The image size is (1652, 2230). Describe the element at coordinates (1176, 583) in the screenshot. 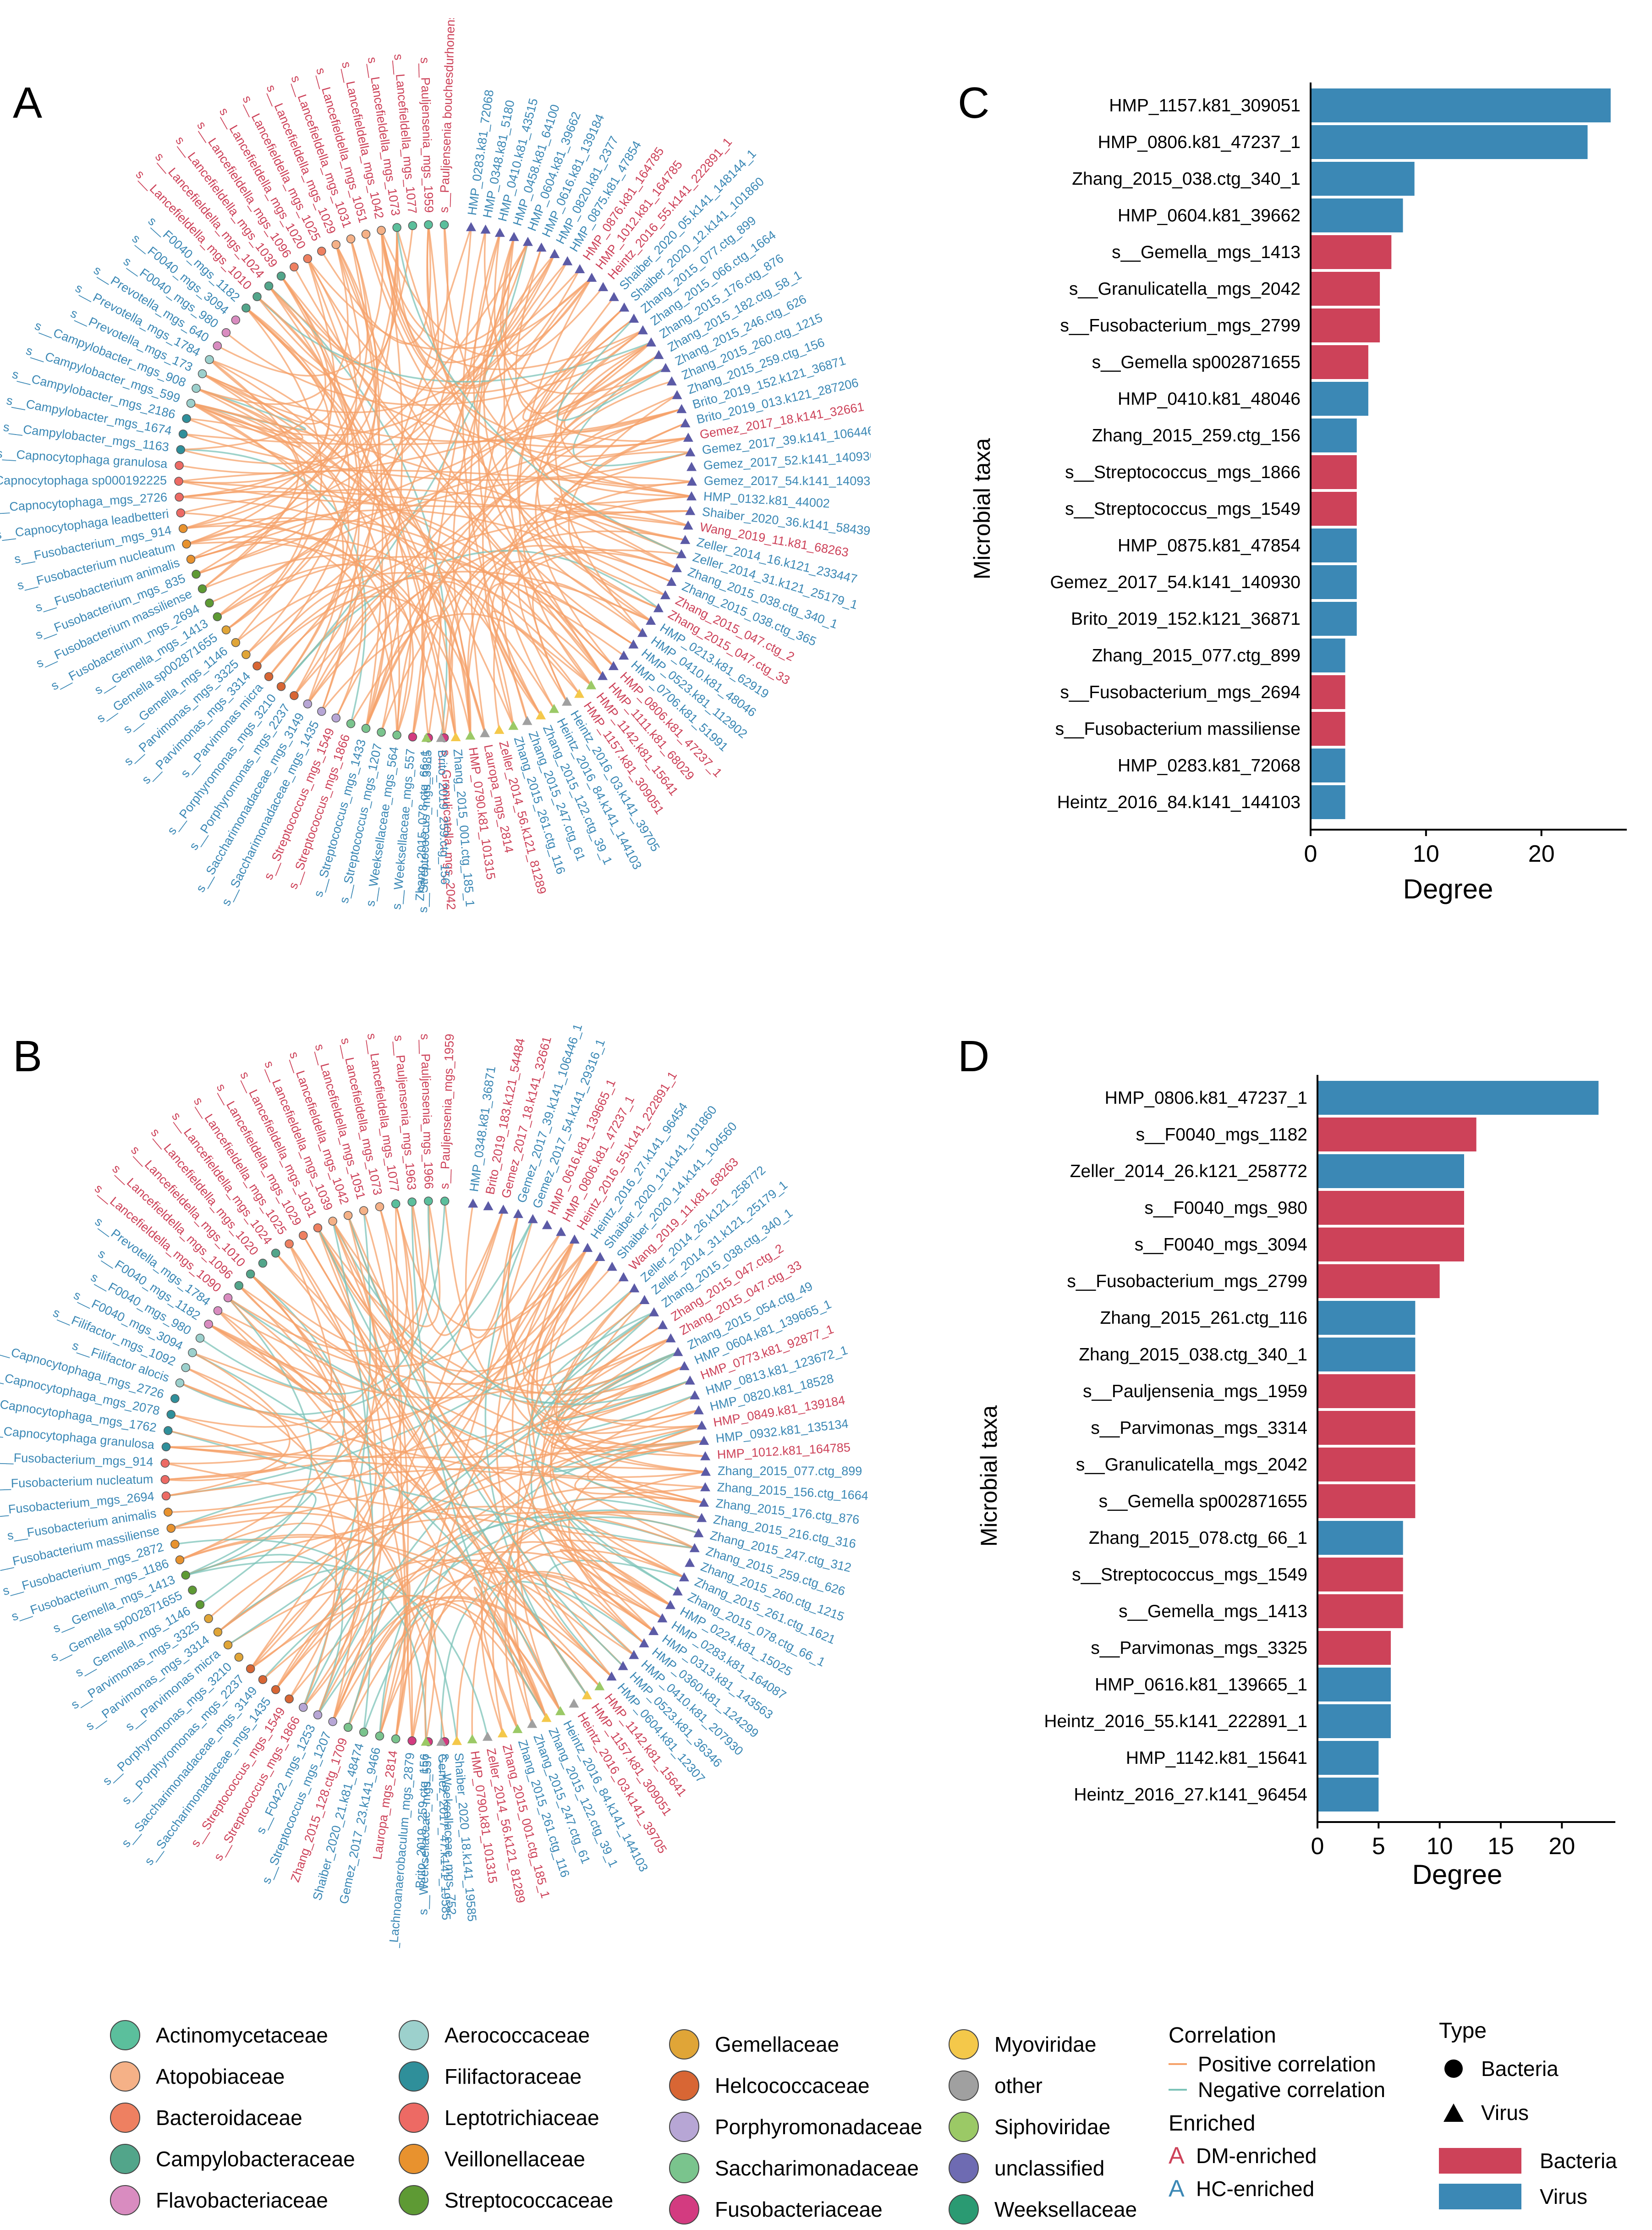

I see `category-label: Gemez_2017_54.k141_140930` at that location.